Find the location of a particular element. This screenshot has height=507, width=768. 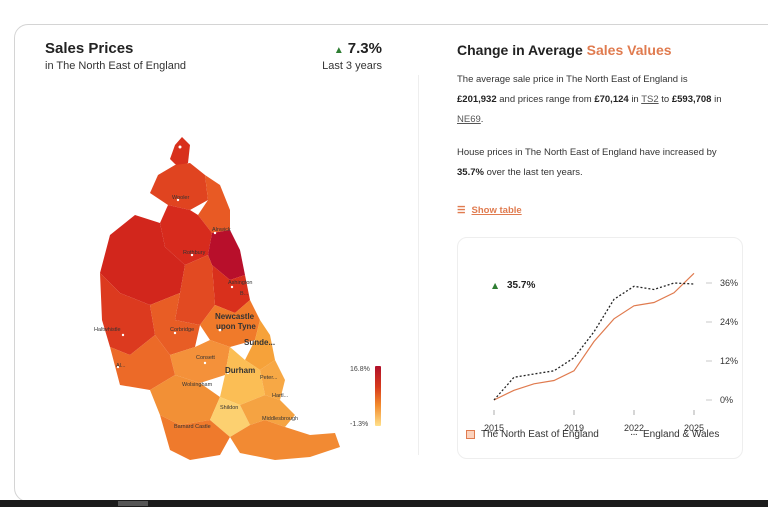

legend-swatch-england-wales: ··· is located at coordinates (634, 434).